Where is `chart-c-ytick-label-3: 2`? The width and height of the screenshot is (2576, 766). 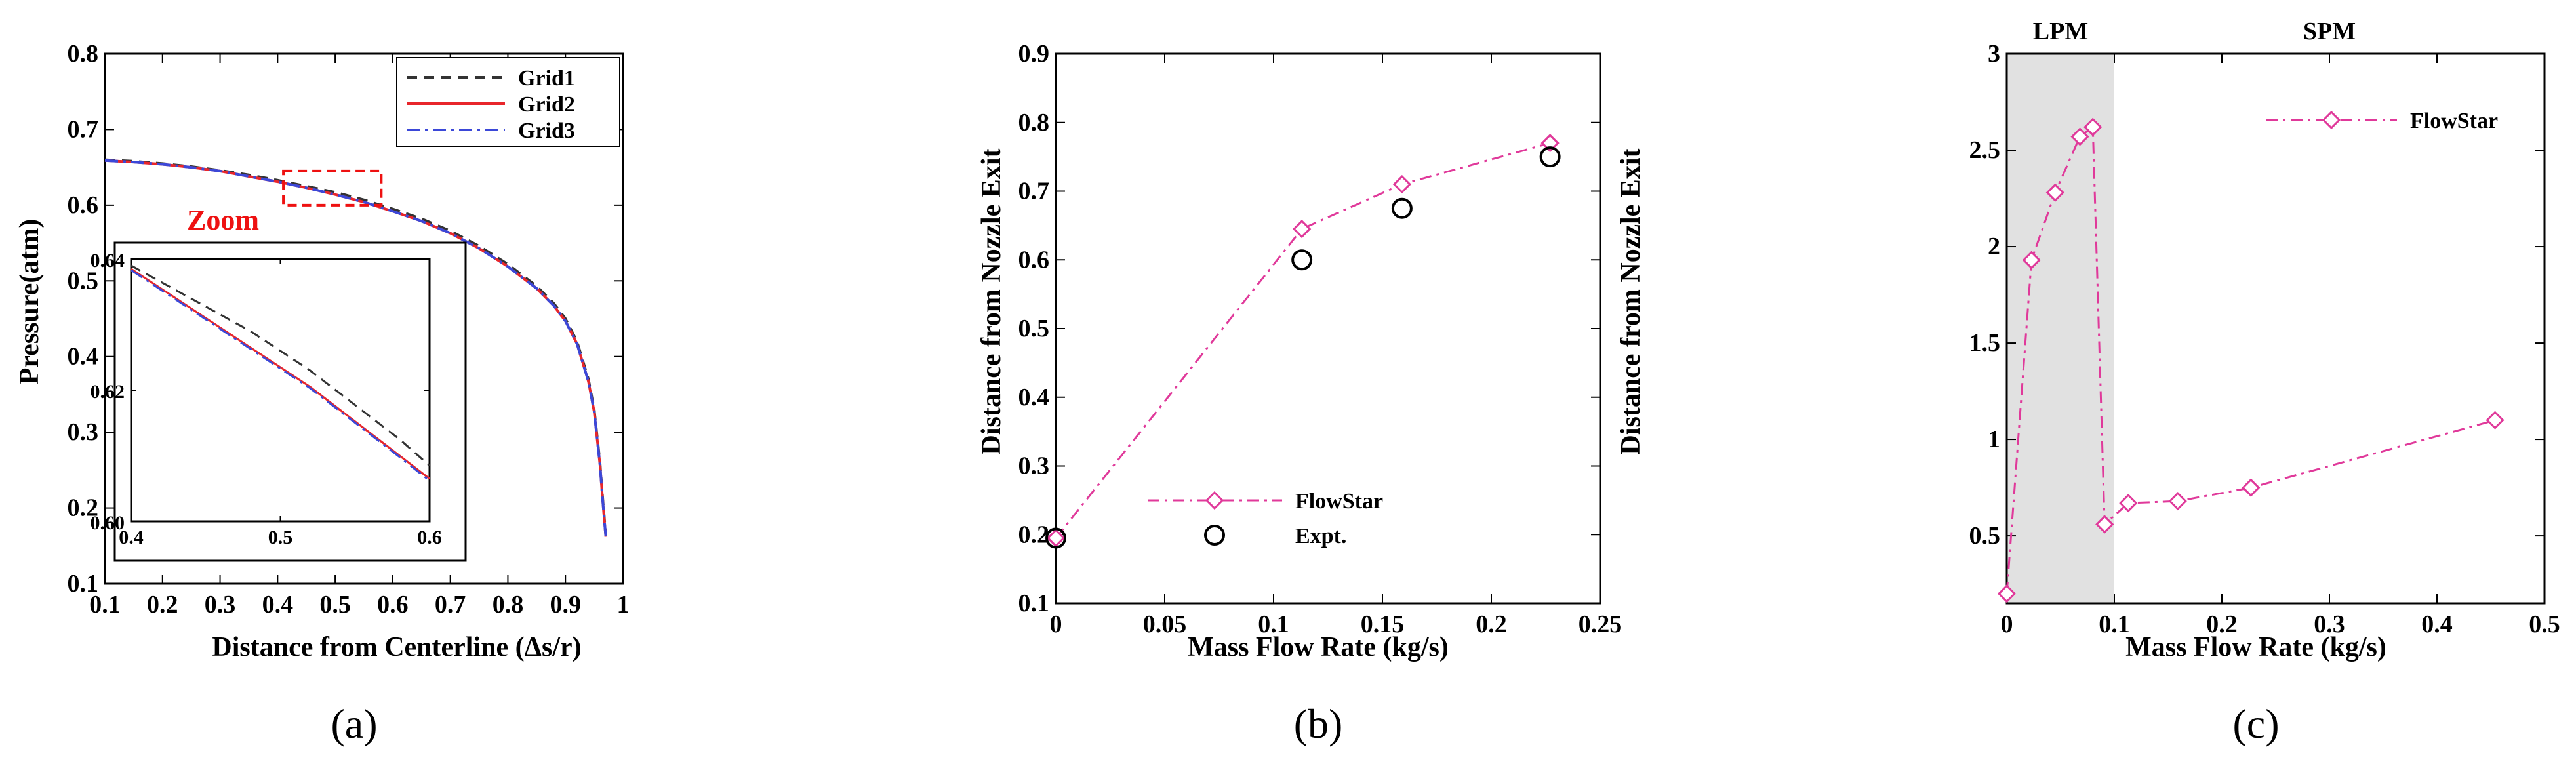
chart-c-ytick-label-3: 2 is located at coordinates (1994, 247).